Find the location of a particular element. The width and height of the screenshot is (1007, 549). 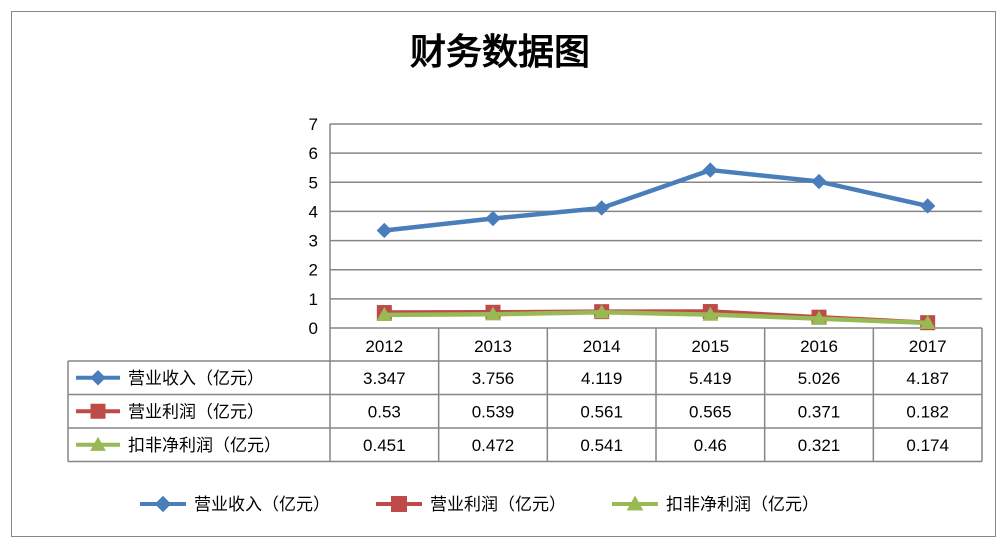

y-tick-label: 3 is located at coordinates (313, 241).